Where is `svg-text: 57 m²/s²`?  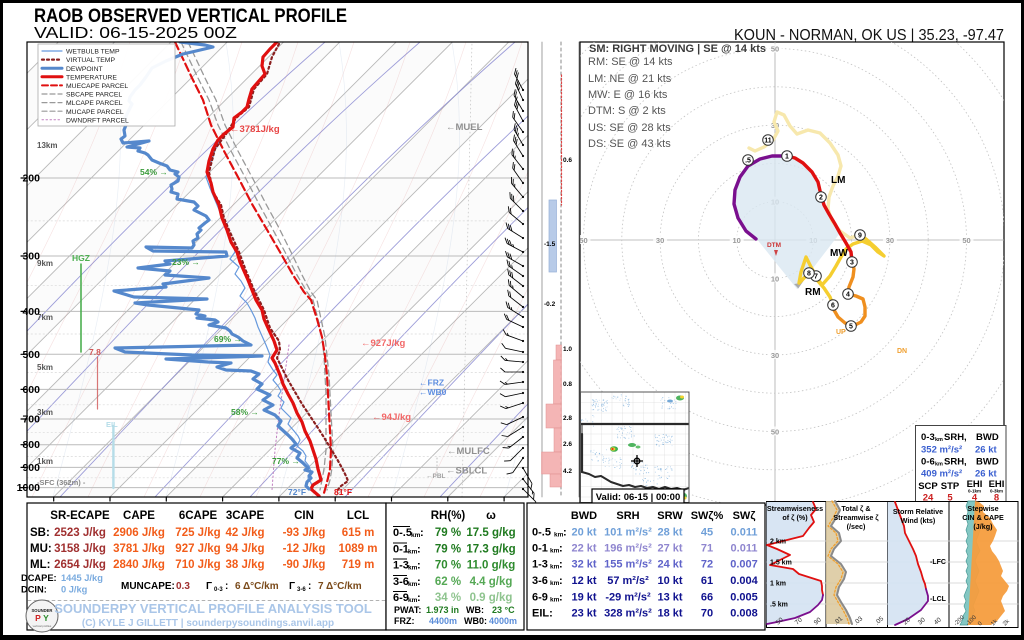 svg-text: 57 m²/s² is located at coordinates (628, 581).